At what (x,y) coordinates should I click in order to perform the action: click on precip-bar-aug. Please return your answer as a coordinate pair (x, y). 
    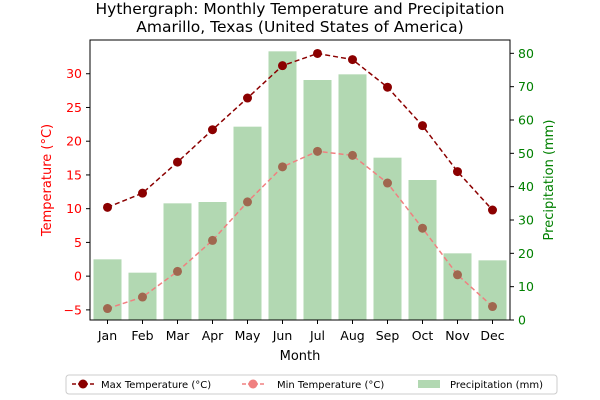
    Looking at the image, I should click on (352, 197).